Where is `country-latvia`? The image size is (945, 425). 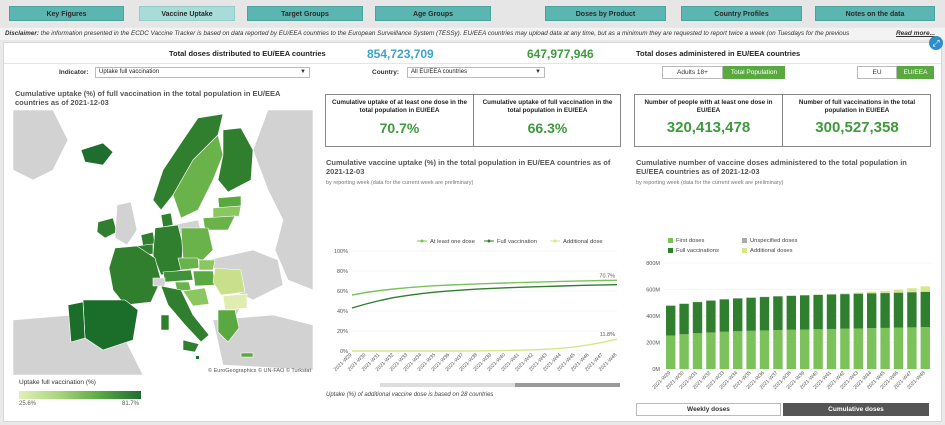
country-latvia is located at coordinates (227, 212).